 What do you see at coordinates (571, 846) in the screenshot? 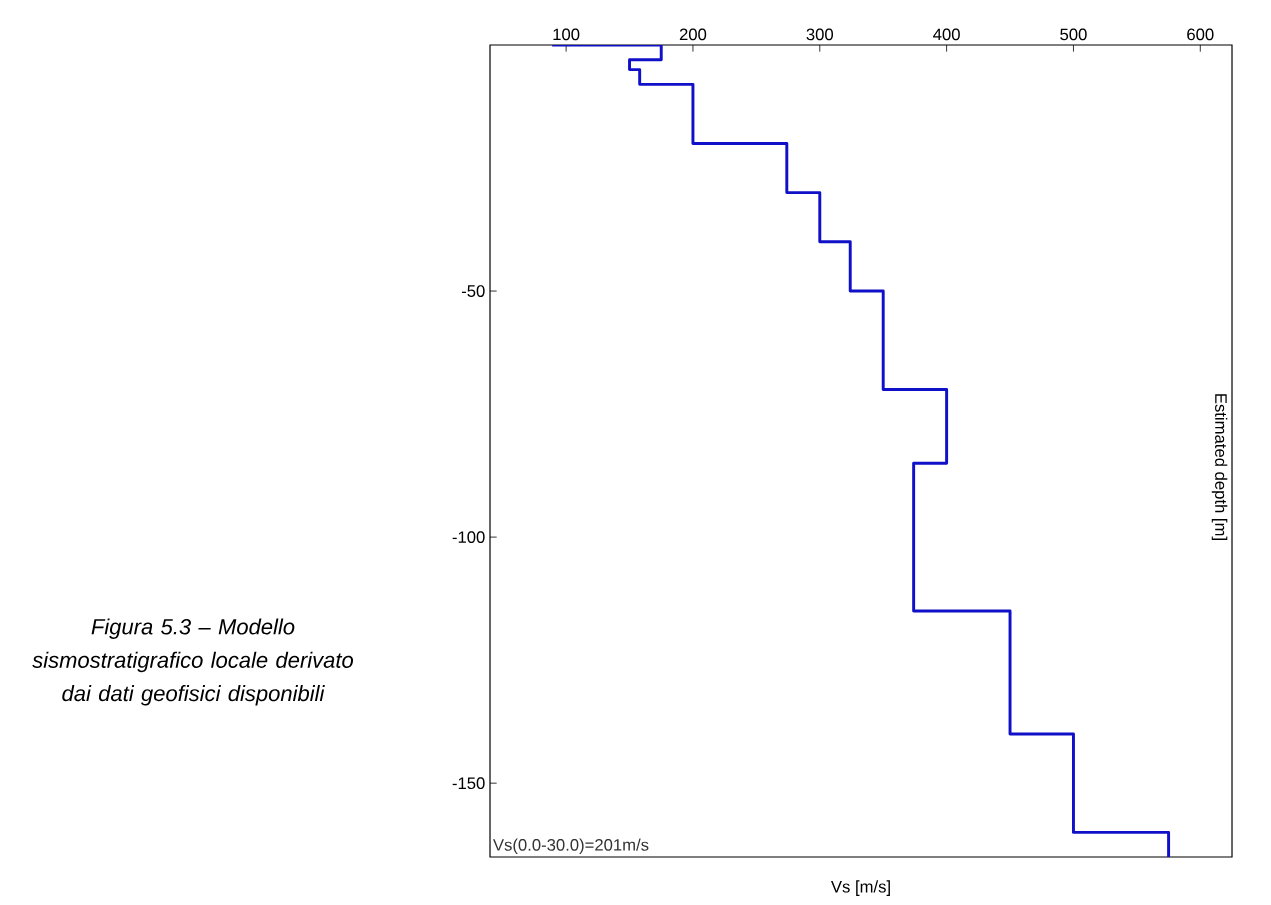
I see `annotation: Vs(0.0-30.0)=201m/s` at bounding box center [571, 846].